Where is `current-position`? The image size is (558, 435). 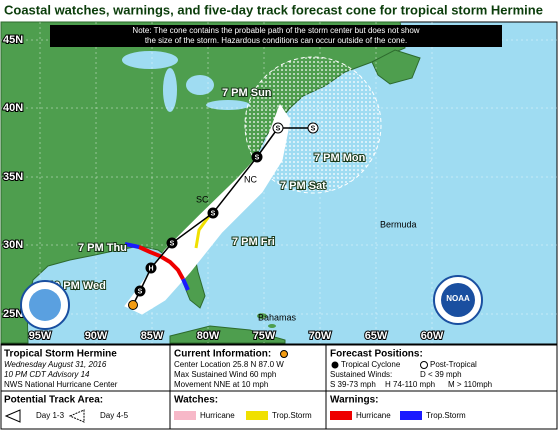 current-position is located at coordinates (133, 305).